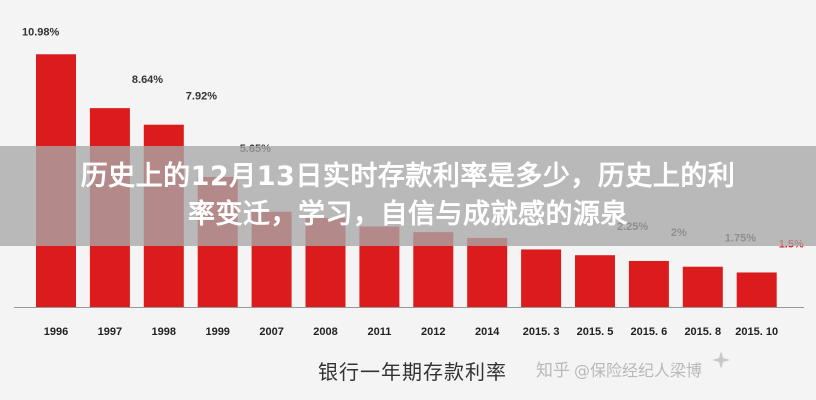 Image resolution: width=816 pixels, height=400 pixels. I want to click on watermark-author: @保险经纪人梁博, so click(638, 370).